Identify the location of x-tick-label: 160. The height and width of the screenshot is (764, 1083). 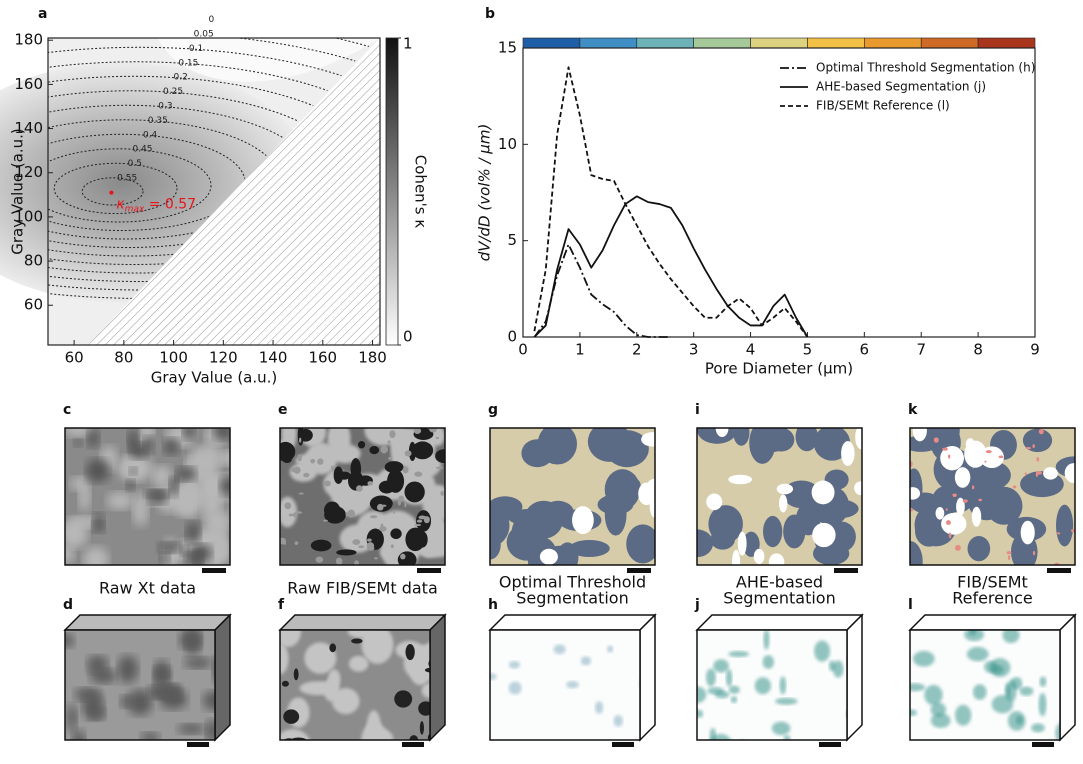
(322, 358).